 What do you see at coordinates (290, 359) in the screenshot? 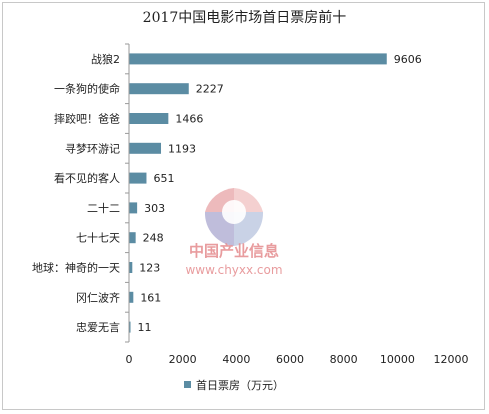
I see `x-tick-label: 6000` at bounding box center [290, 359].